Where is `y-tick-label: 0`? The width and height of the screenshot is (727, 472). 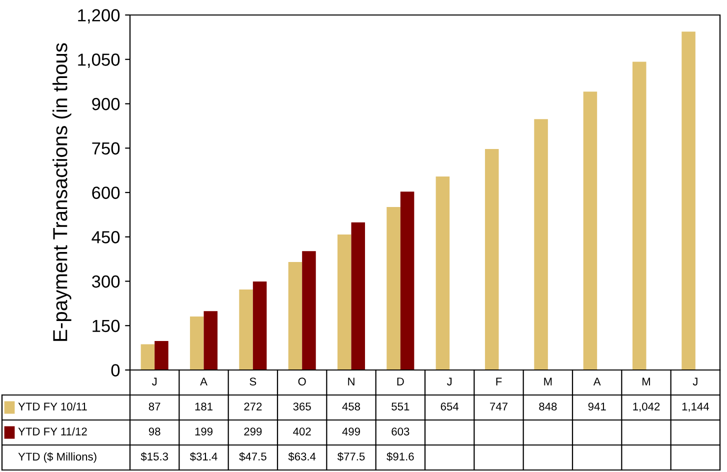 y-tick-label: 0 is located at coordinates (115, 370).